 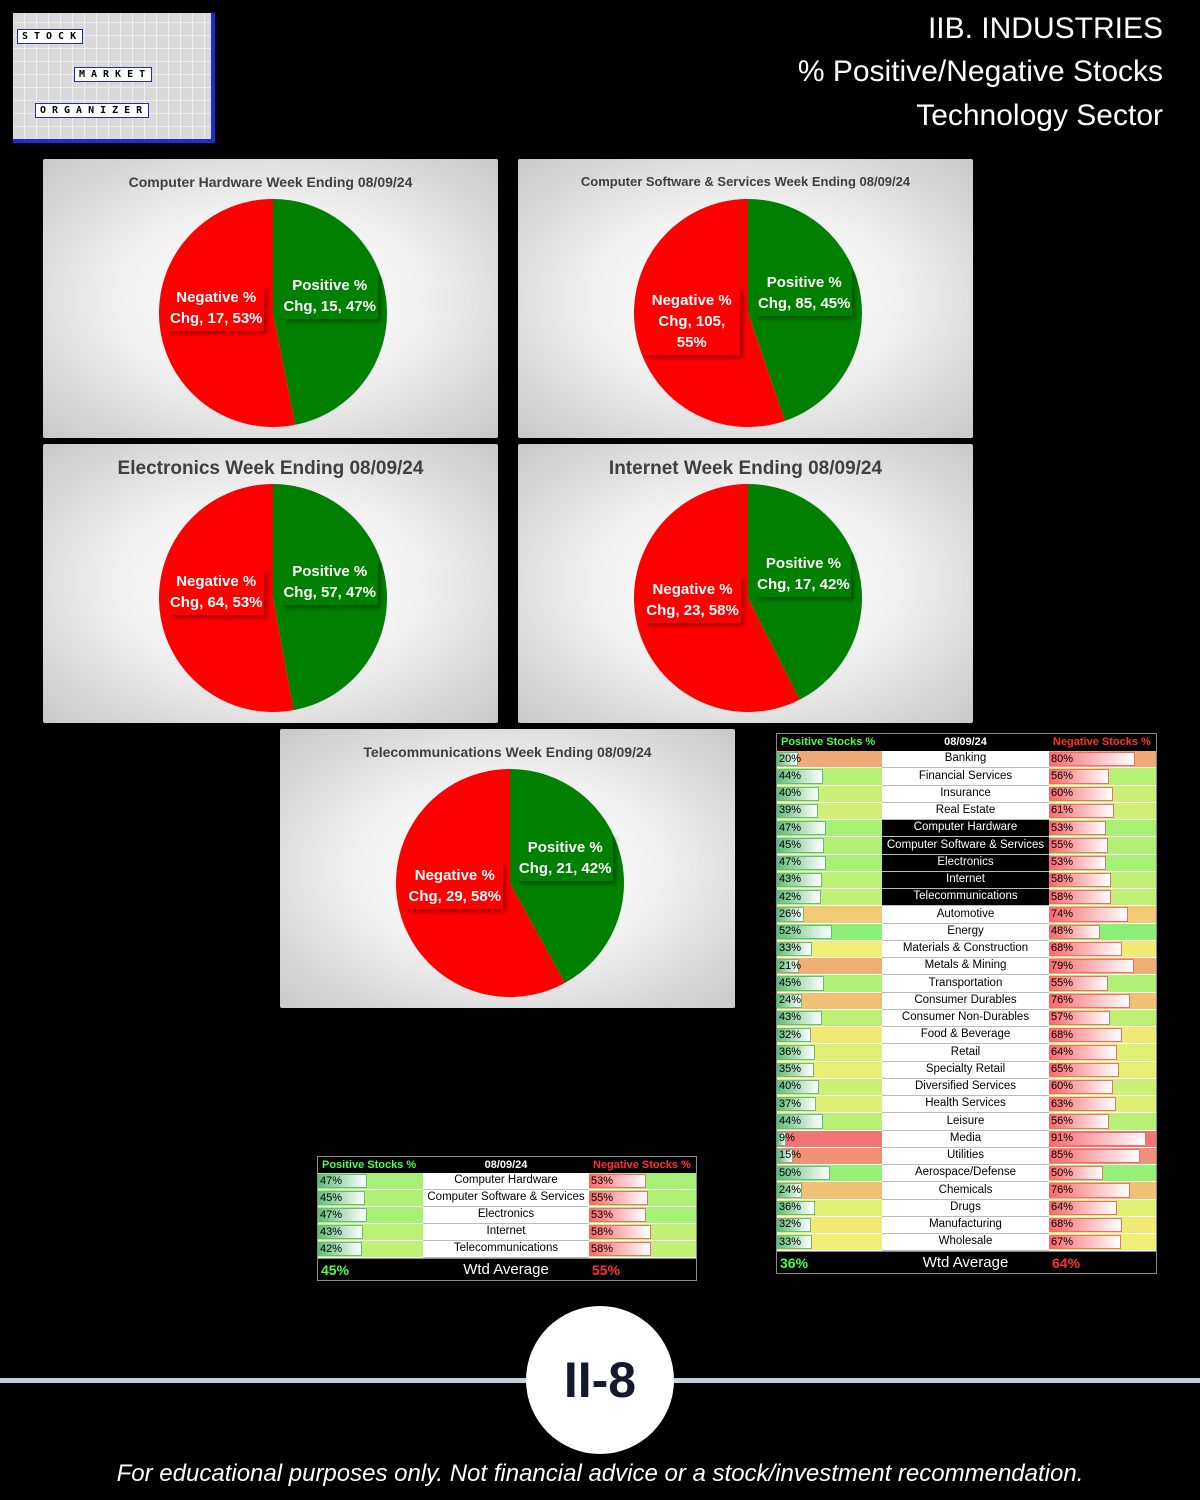 I want to click on cell-value: 53%, so click(x=602, y=1180).